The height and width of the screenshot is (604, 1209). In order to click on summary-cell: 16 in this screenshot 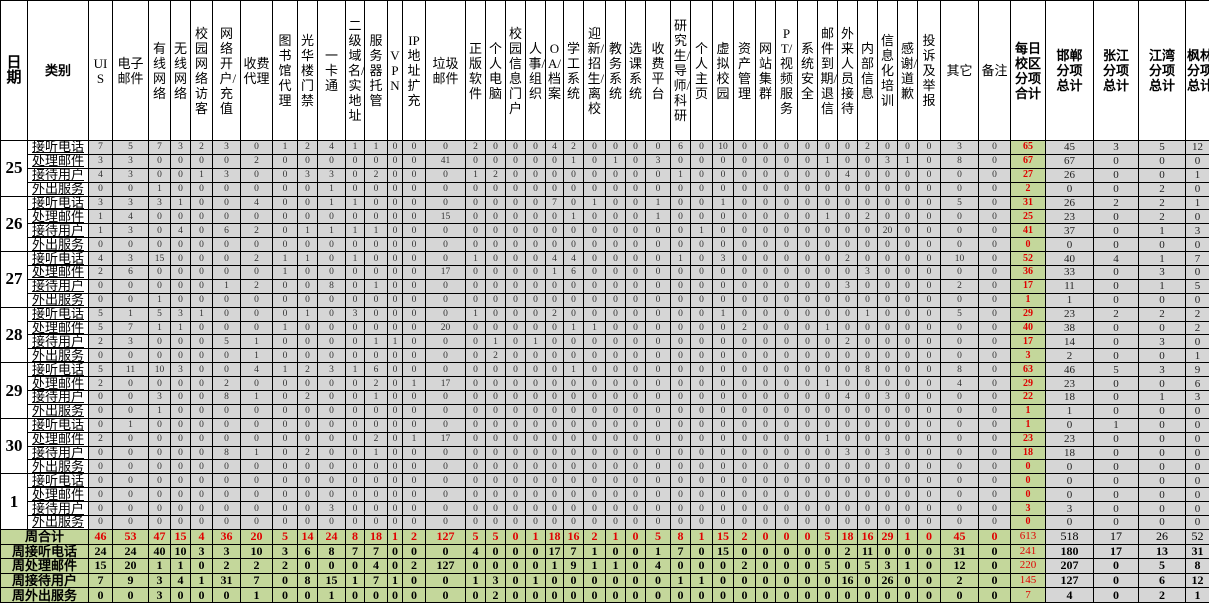, I will do `click(867, 536)`.